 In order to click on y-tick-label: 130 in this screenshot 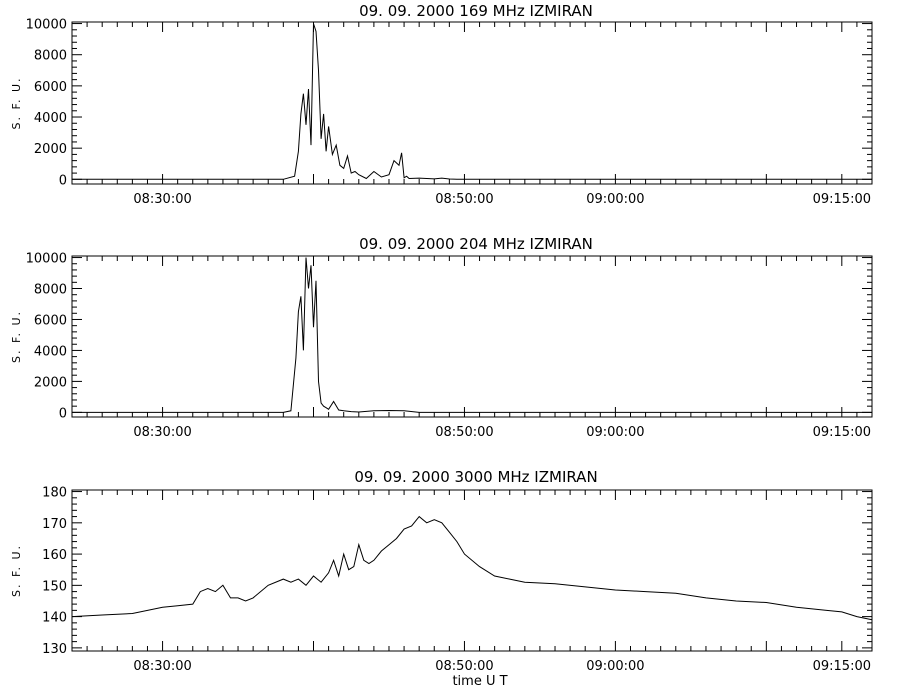, I will do `click(54, 649)`.